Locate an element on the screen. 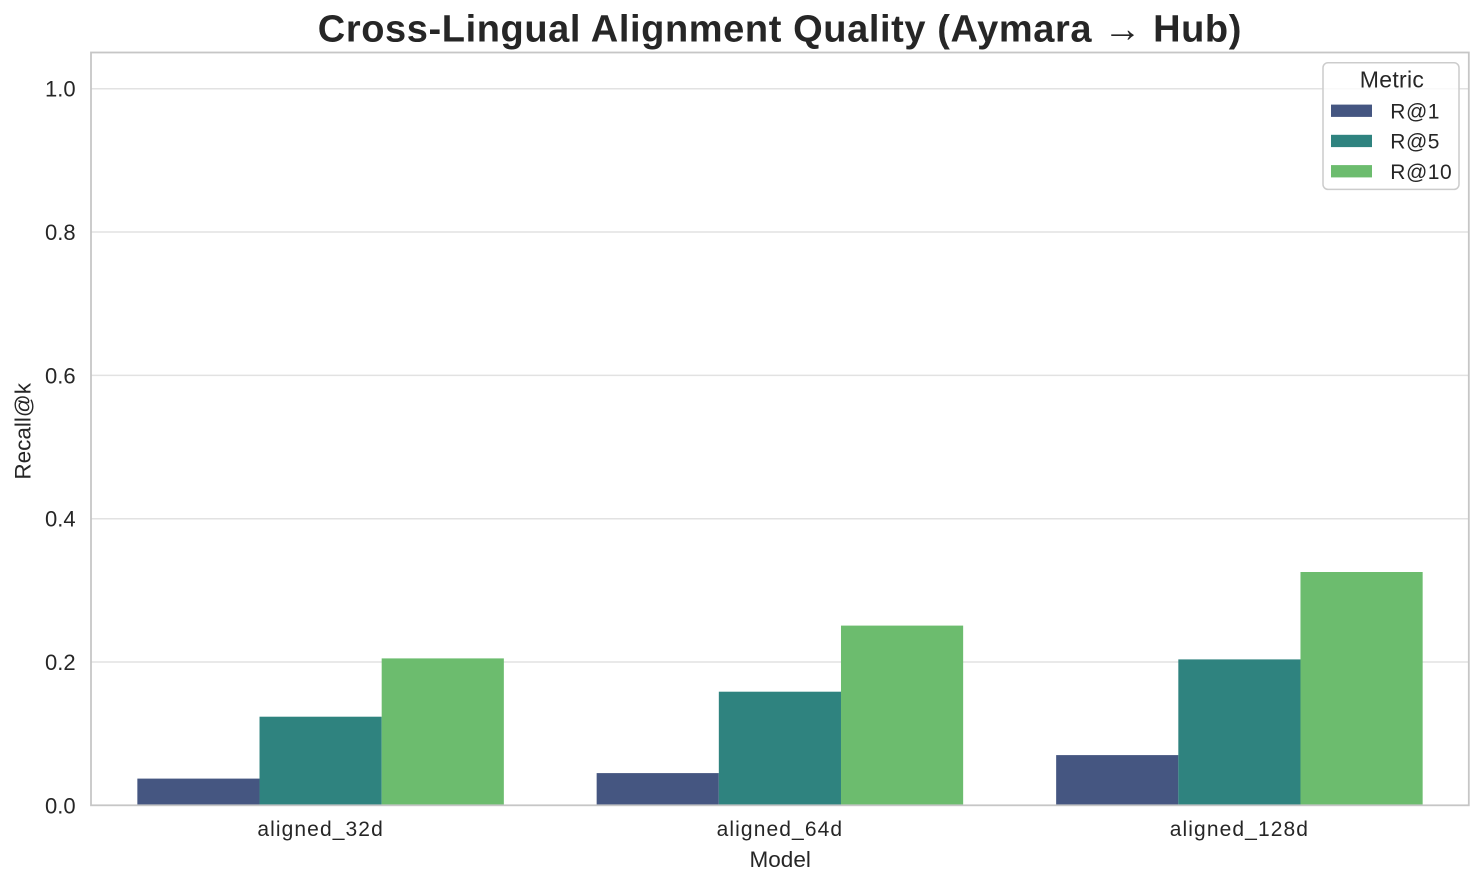  svg-text: 1.0 is located at coordinates (60, 89).